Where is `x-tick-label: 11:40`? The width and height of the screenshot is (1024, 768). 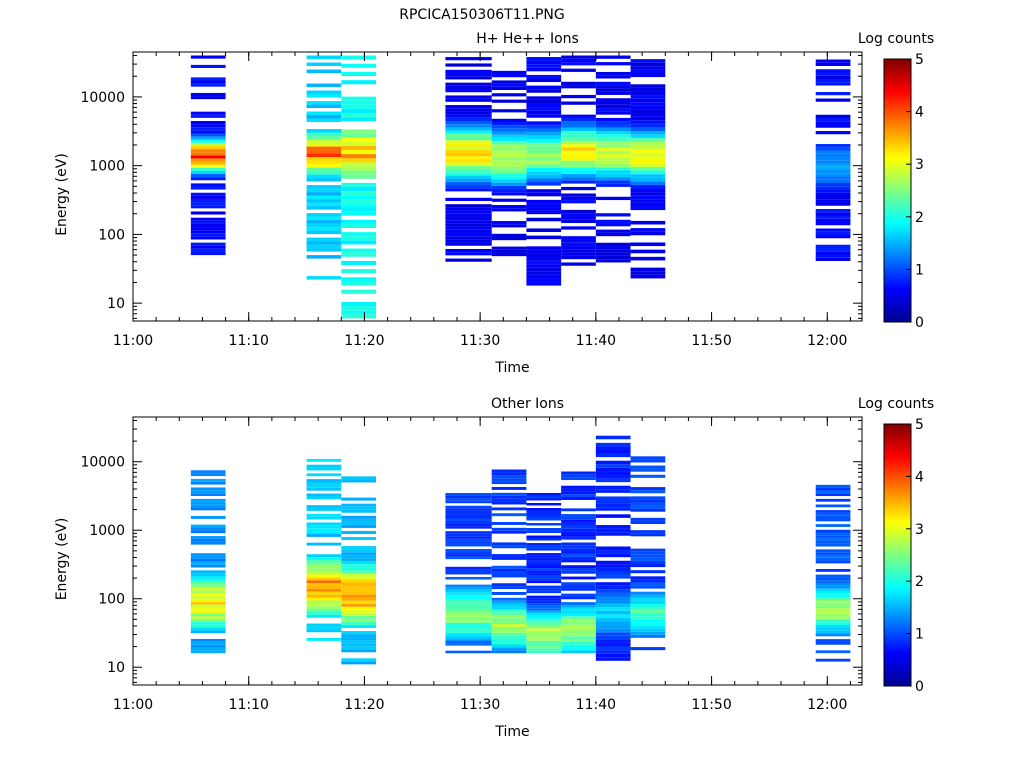
x-tick-label: 11:40 is located at coordinates (596, 341).